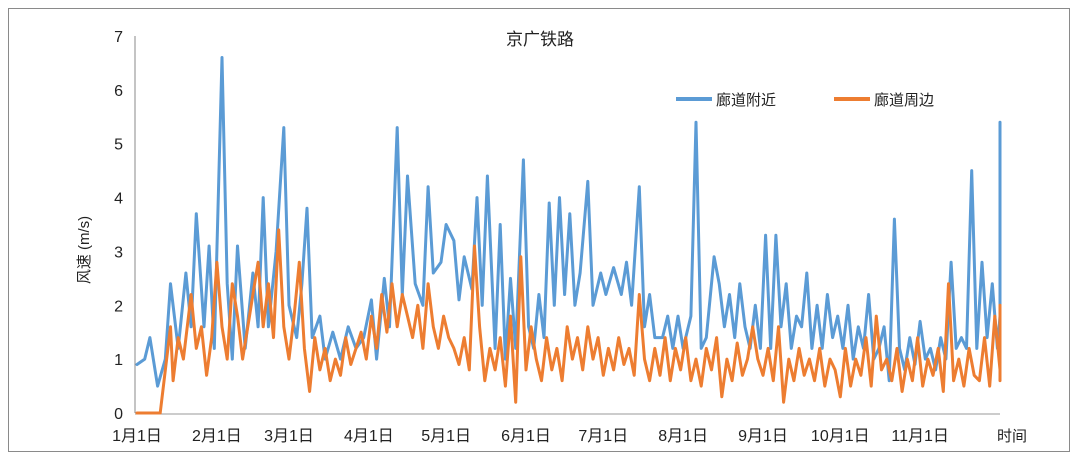 The image size is (1080, 463). What do you see at coordinates (137, 436) in the screenshot?
I see `x-tick-label: 1月1日` at bounding box center [137, 436].